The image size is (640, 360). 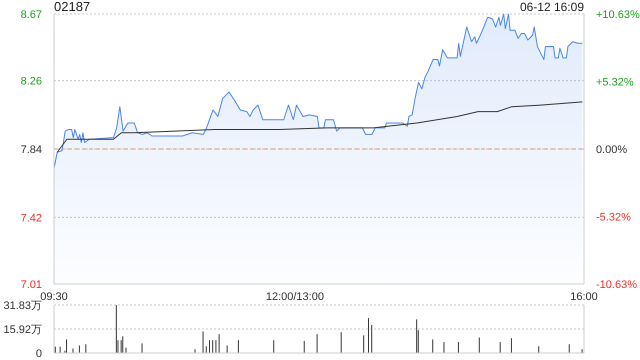 I want to click on y2-tick-label: +10.63%, so click(x=618, y=15).